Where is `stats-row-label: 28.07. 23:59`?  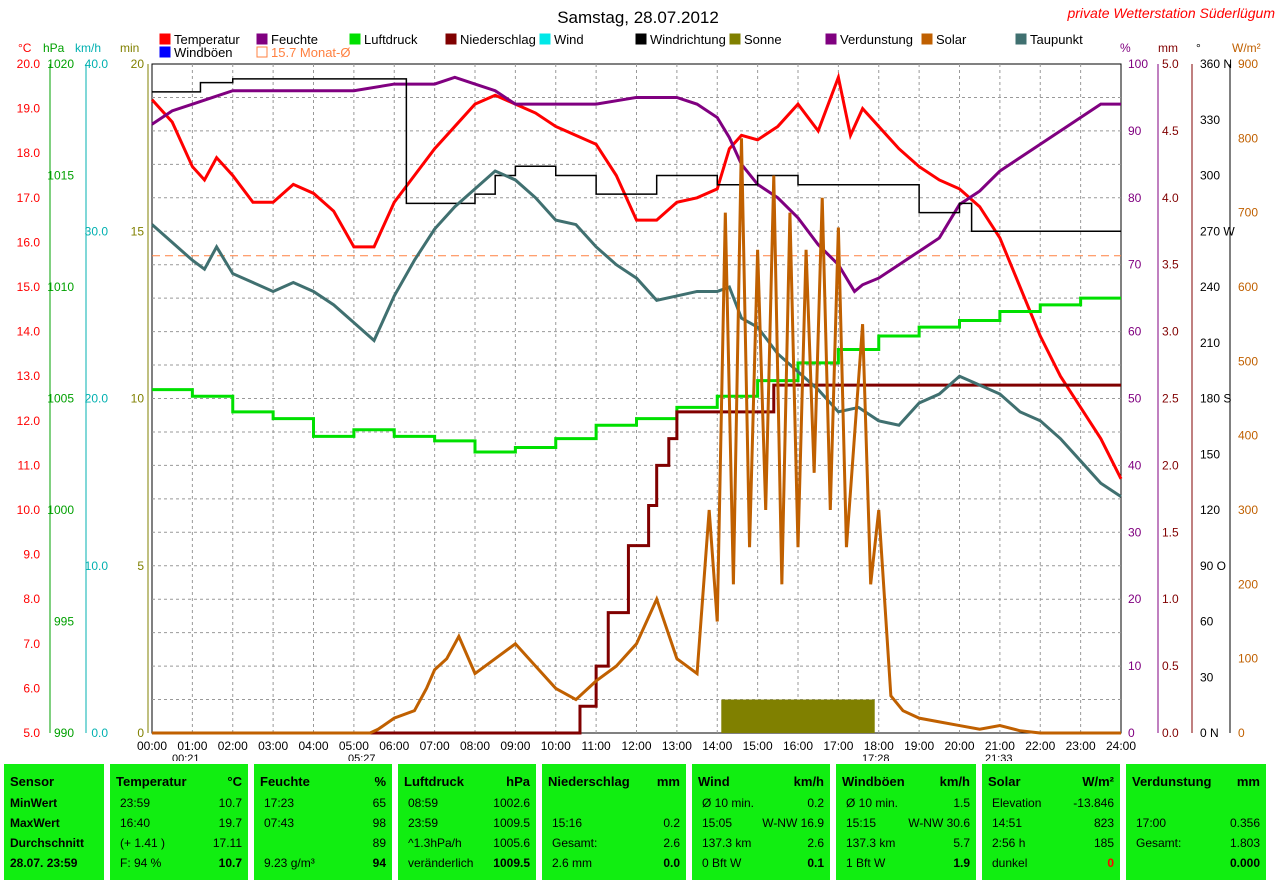
stats-row-label: 28.07. 23:59 is located at coordinates (44, 863).